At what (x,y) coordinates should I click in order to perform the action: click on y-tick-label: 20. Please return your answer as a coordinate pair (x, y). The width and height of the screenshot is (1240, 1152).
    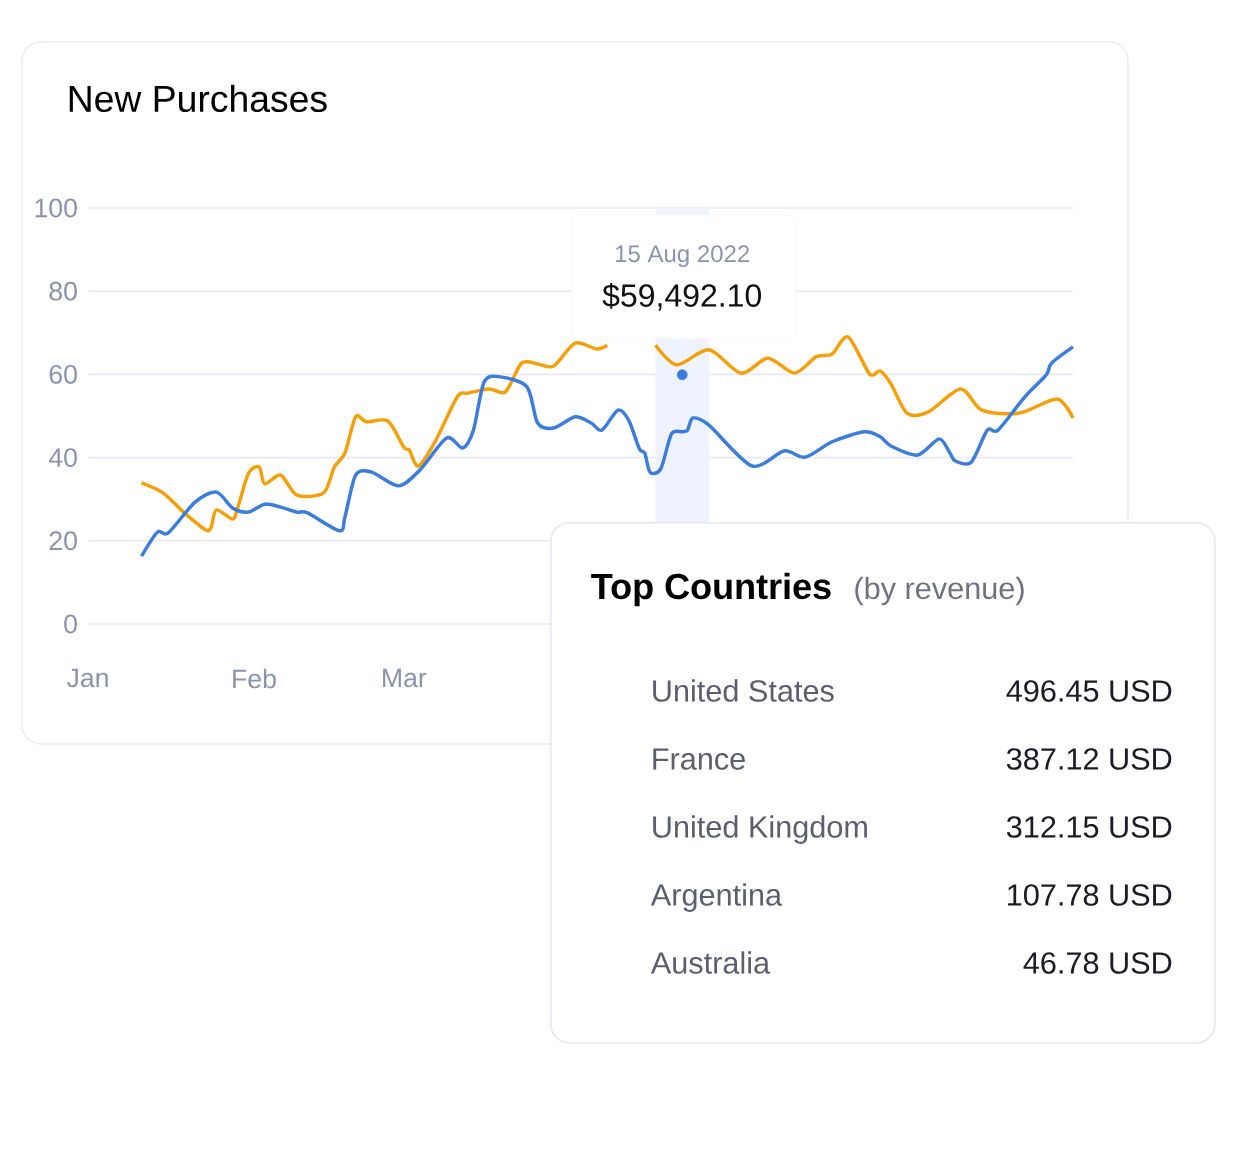
    Looking at the image, I should click on (63, 541).